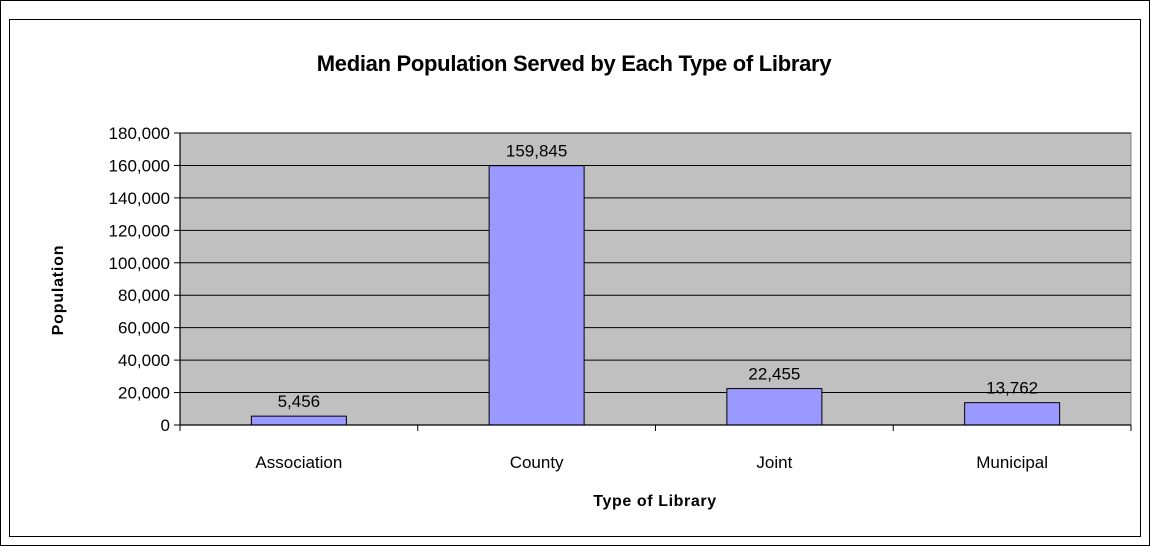  What do you see at coordinates (1012, 388) in the screenshot?
I see `data-label: 13,762` at bounding box center [1012, 388].